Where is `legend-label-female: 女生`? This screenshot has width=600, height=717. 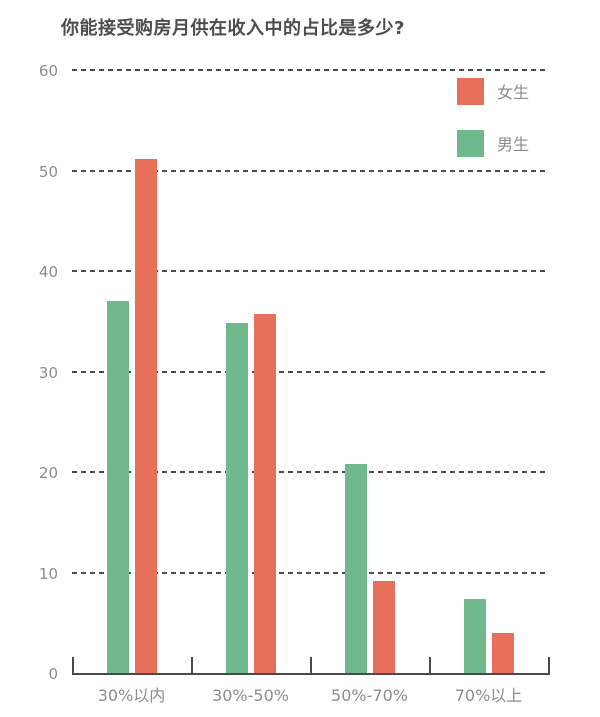
legend-label-female: 女生 is located at coordinates (513, 92).